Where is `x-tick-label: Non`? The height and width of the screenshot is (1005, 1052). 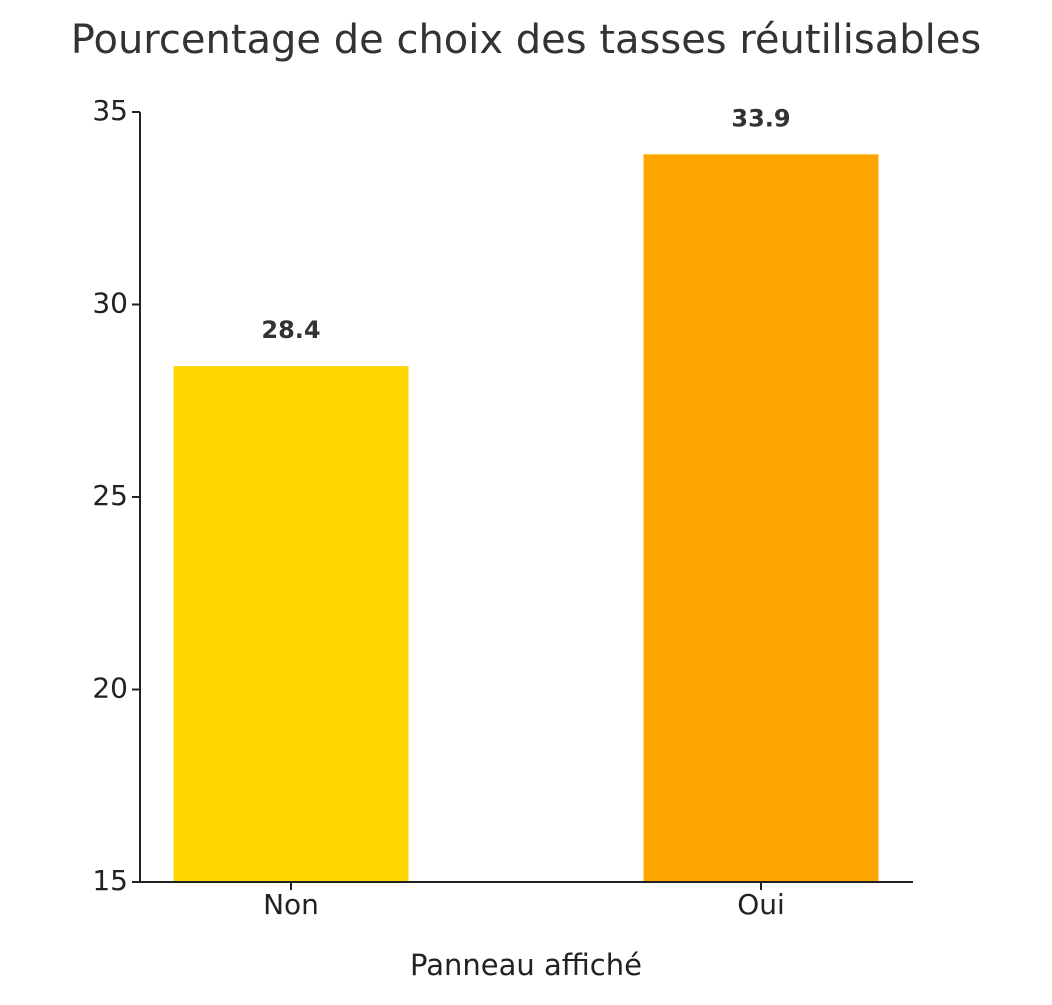
x-tick-label: Non is located at coordinates (291, 904).